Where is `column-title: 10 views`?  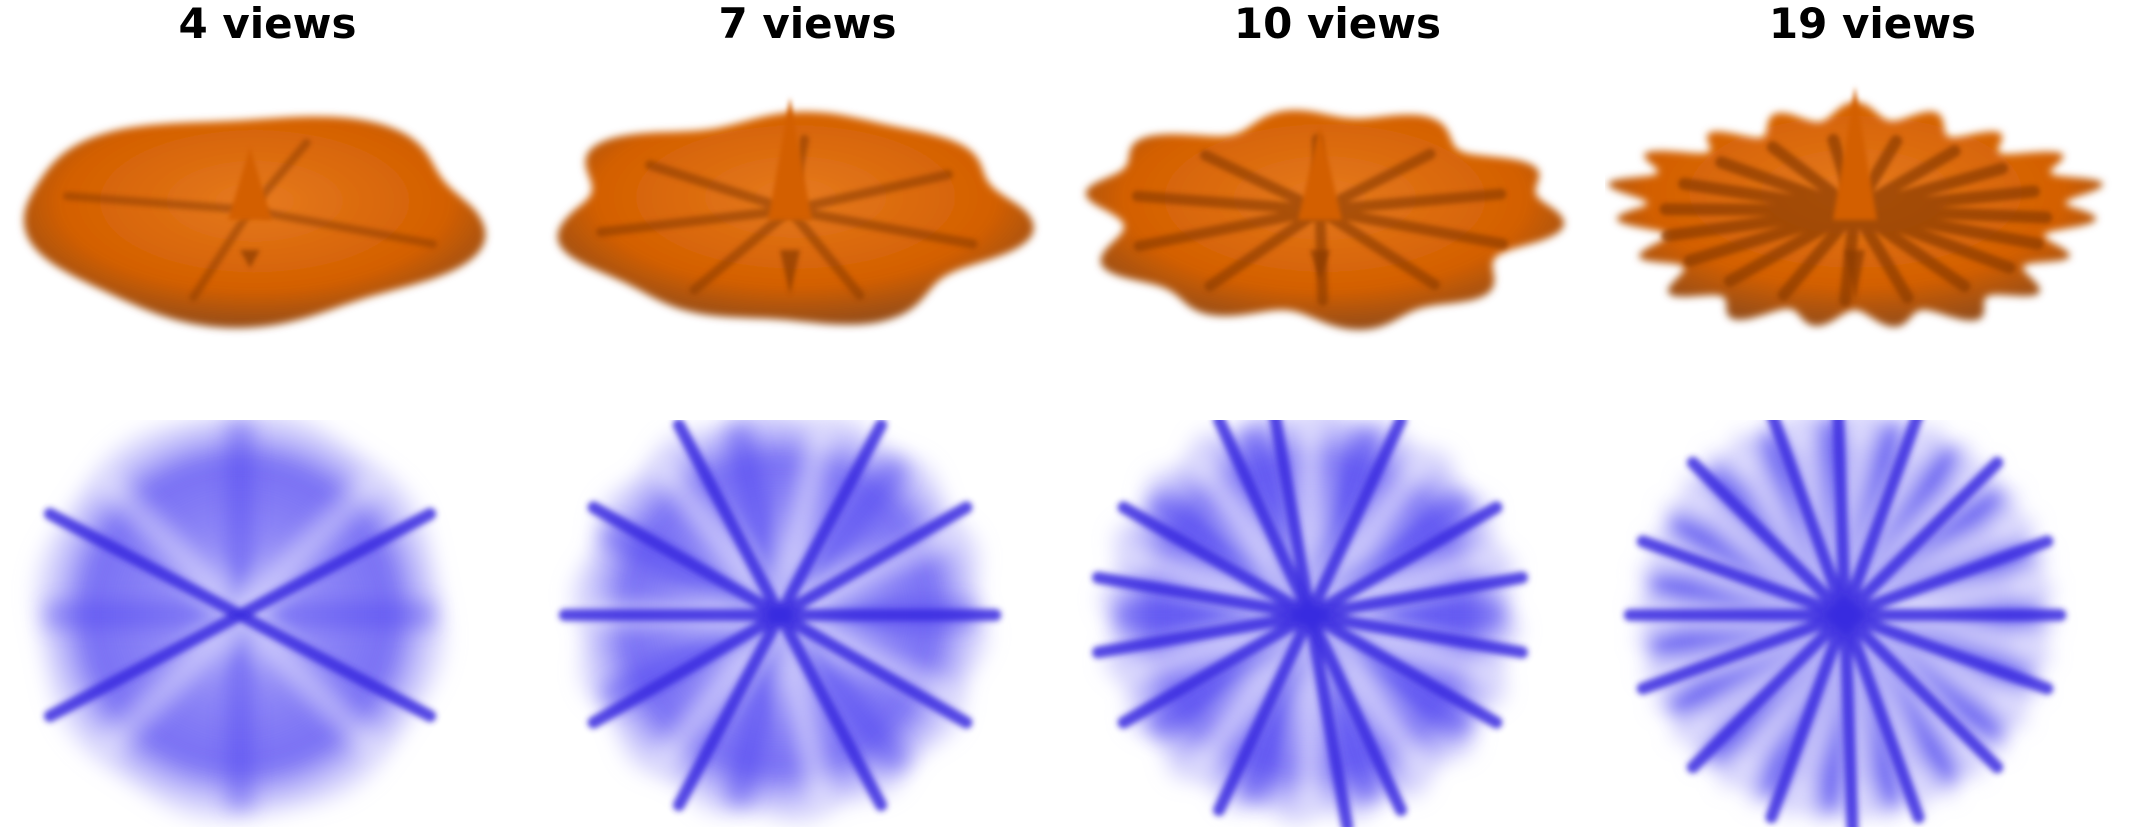 column-title: 10 views is located at coordinates (1337, 24).